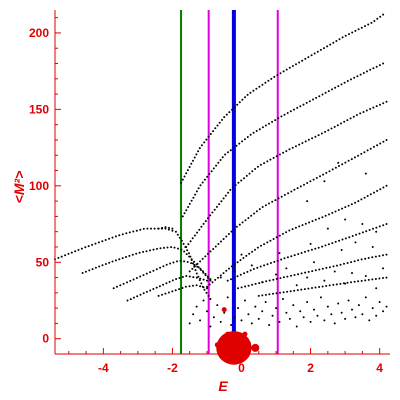 This screenshot has height=400, width=400. I want to click on x-tick-label: 2, so click(310, 368).